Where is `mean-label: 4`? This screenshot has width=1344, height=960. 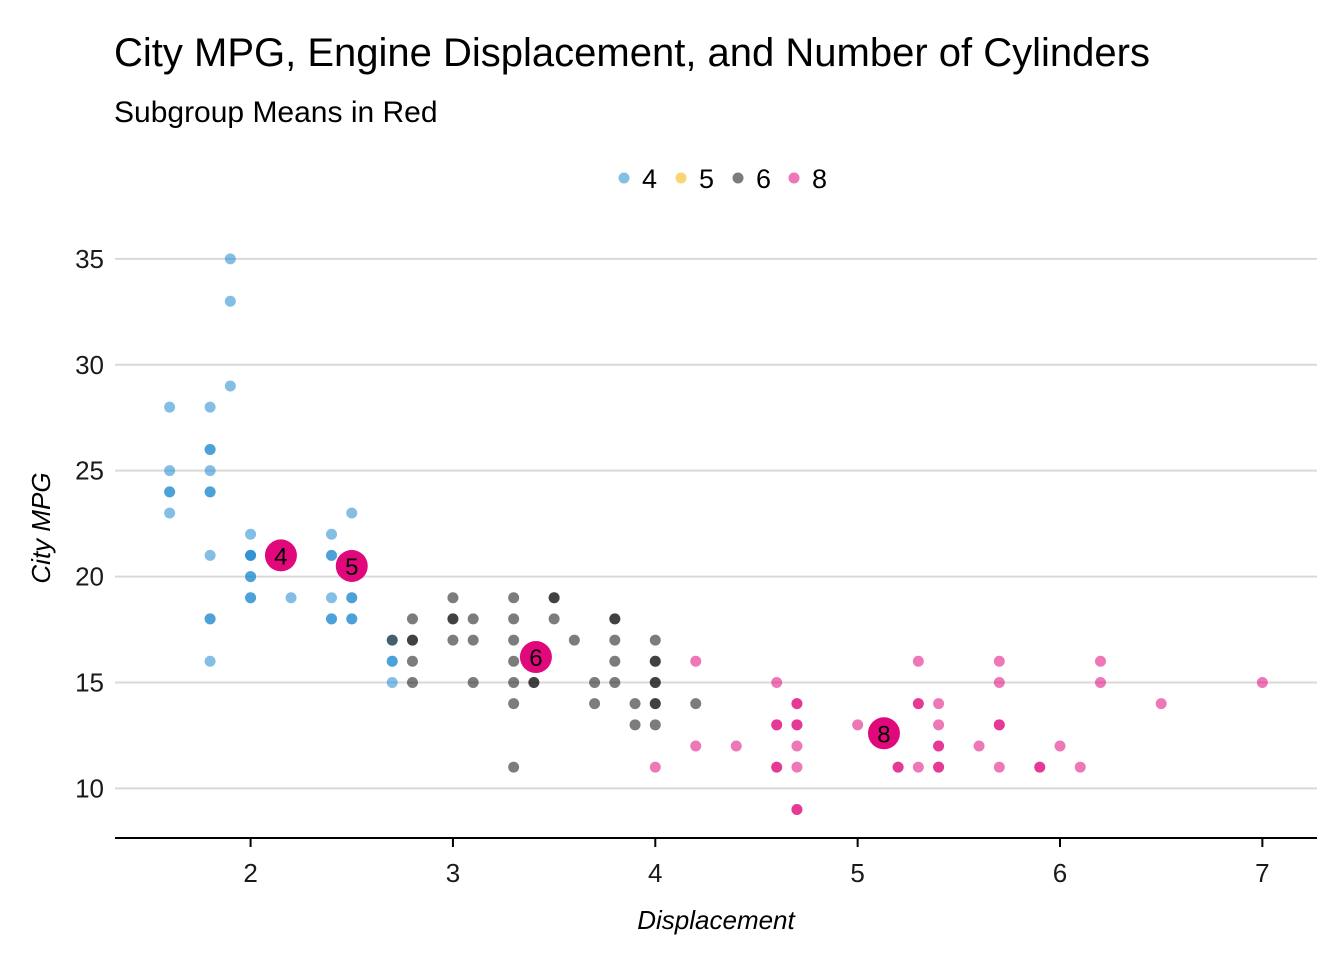 mean-label: 4 is located at coordinates (280, 556).